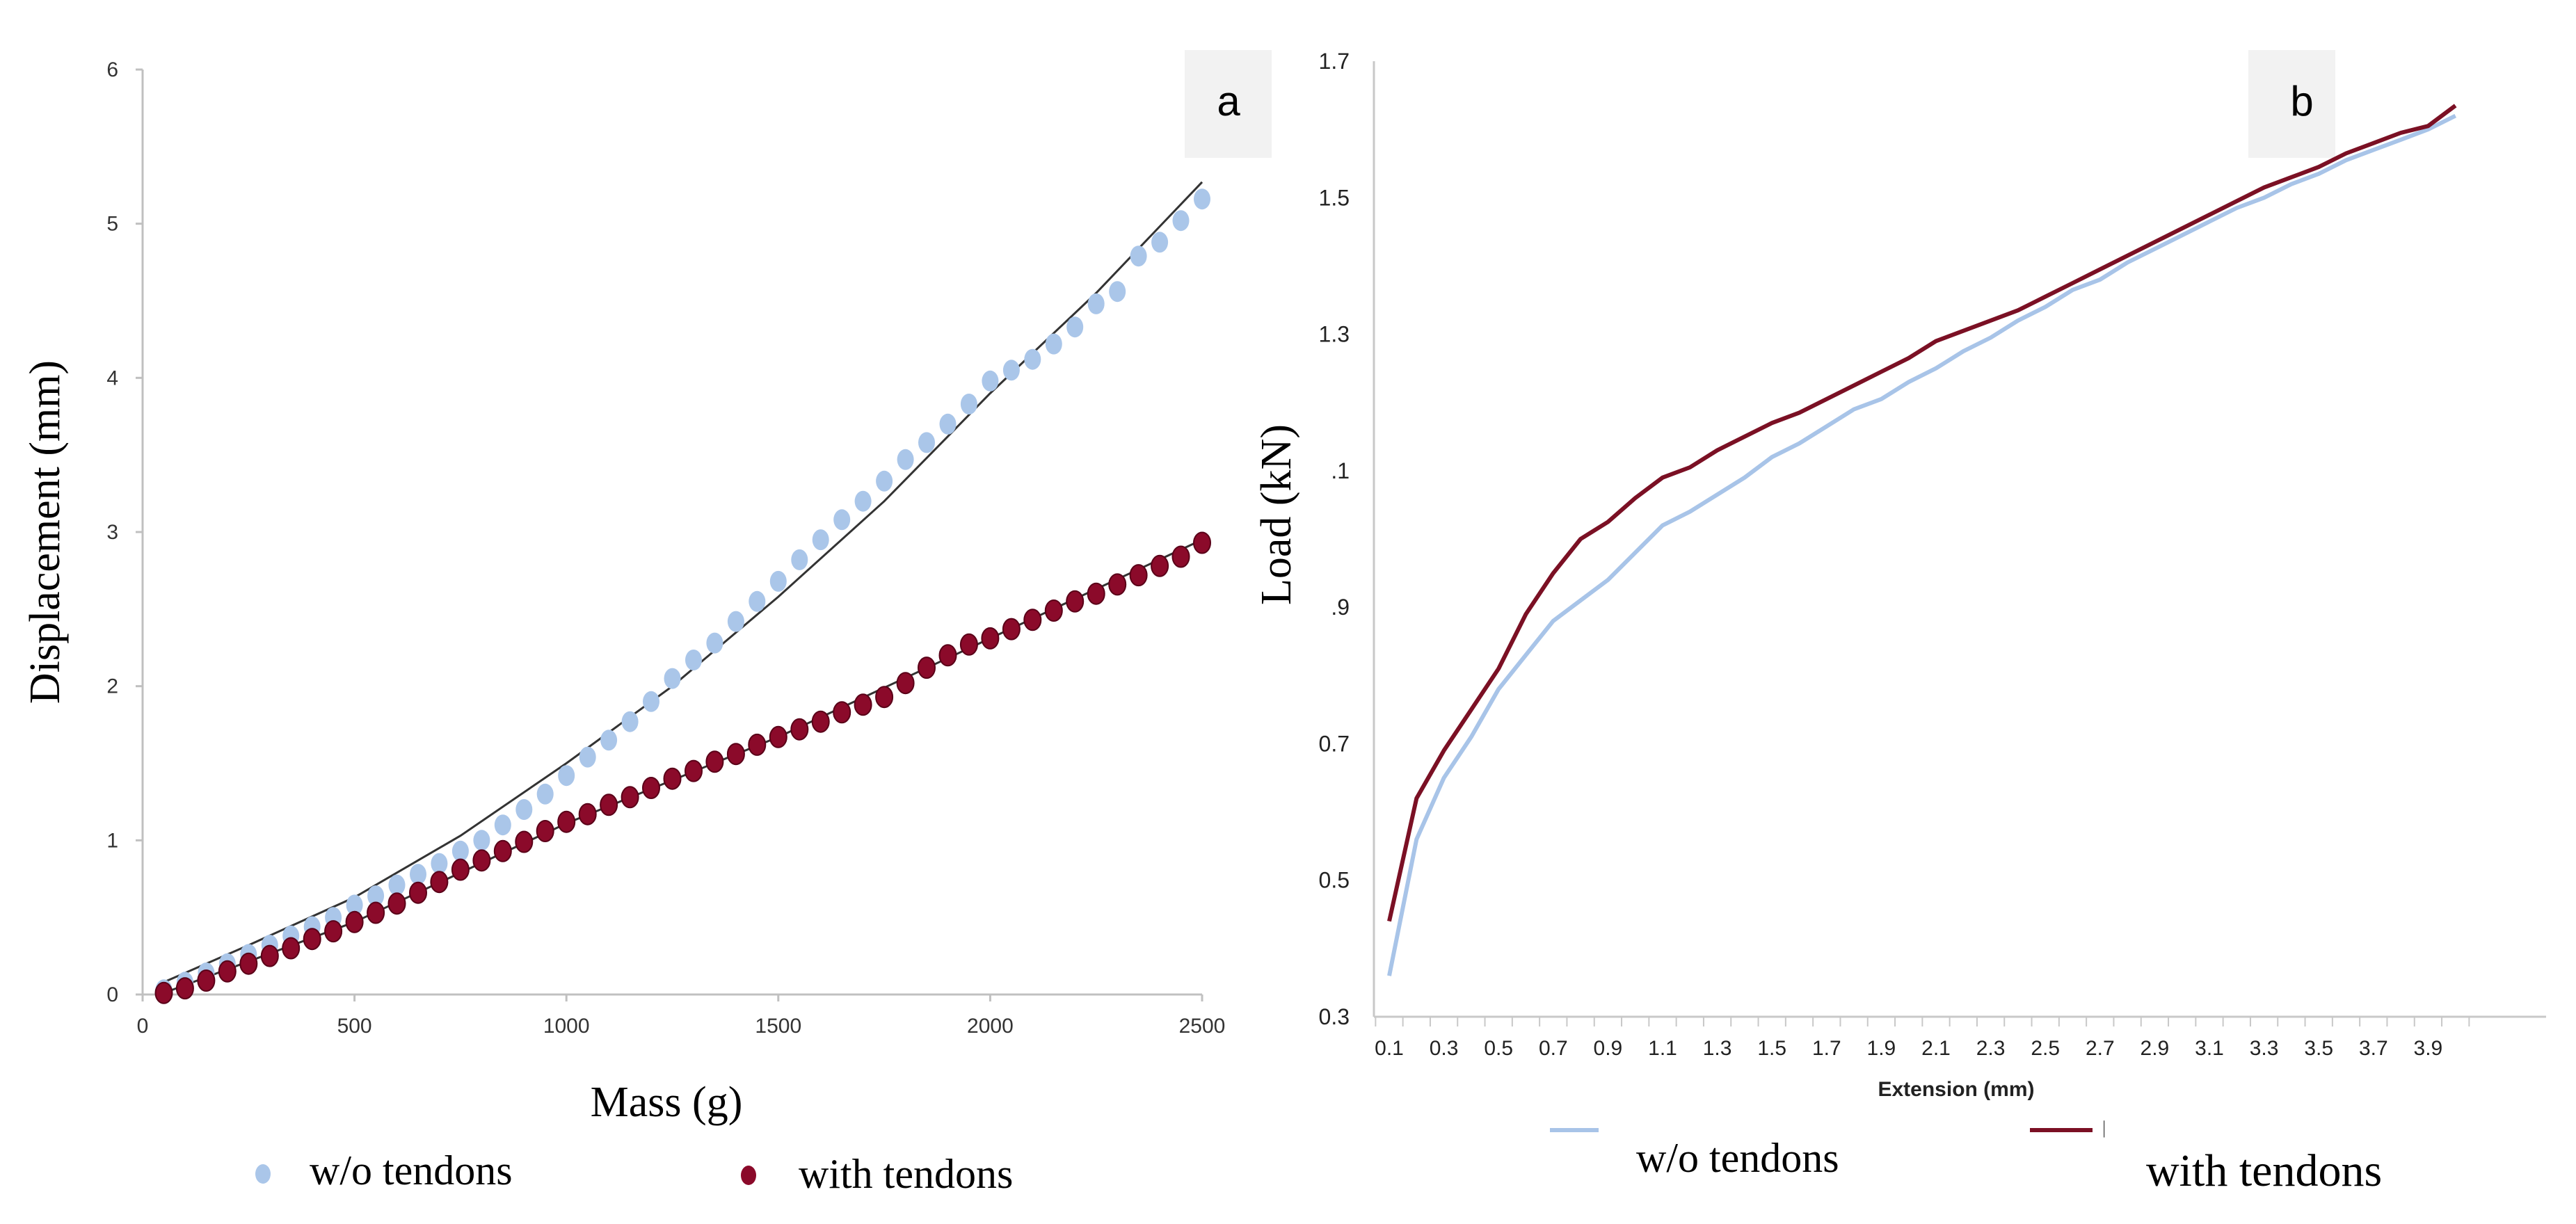 This screenshot has height=1224, width=2576. I want to click on panel-a-x-axis-title: Mass (g), so click(667, 1102).